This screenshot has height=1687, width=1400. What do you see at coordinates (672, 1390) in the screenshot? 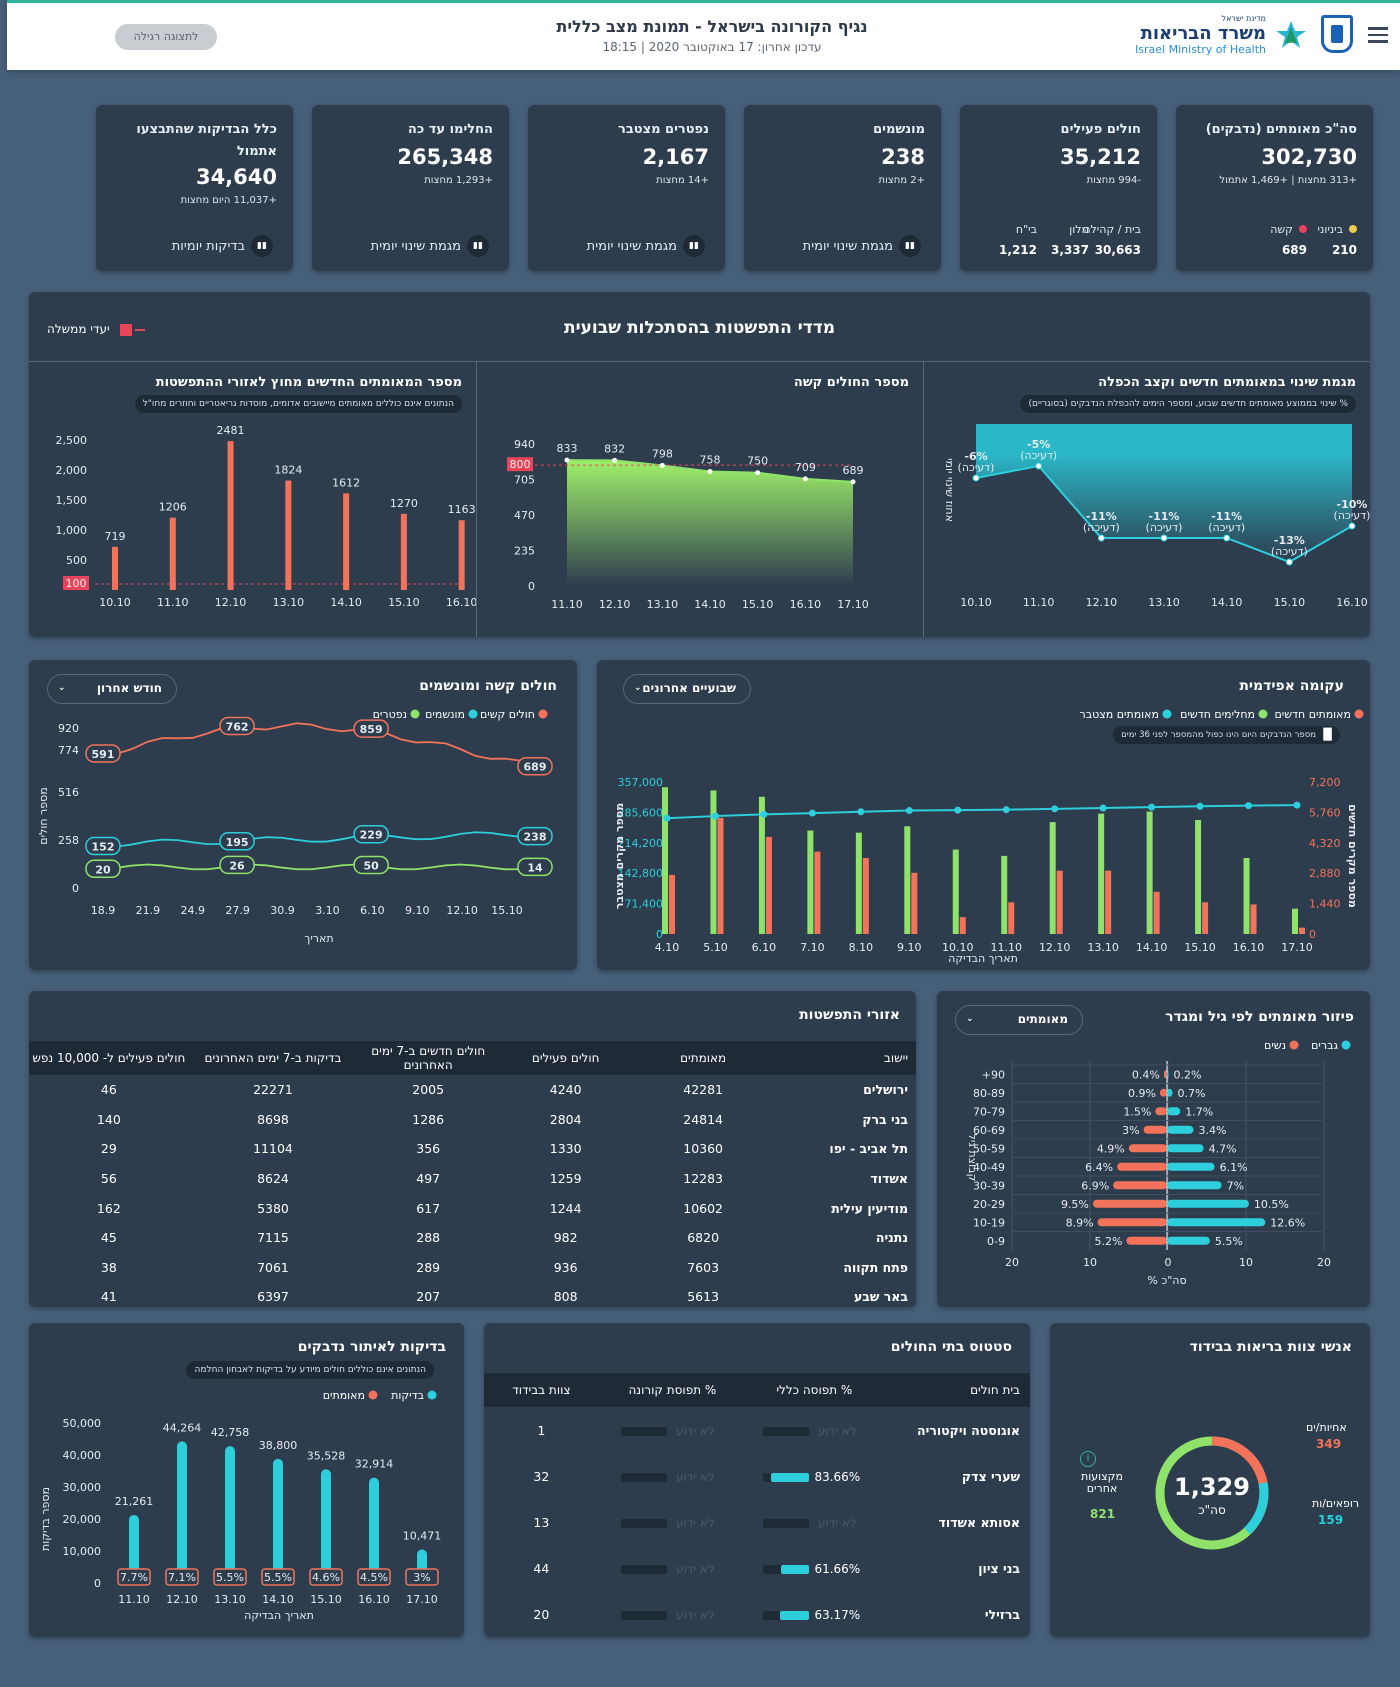
I see `column-header: % תפוסת קורונה` at bounding box center [672, 1390].